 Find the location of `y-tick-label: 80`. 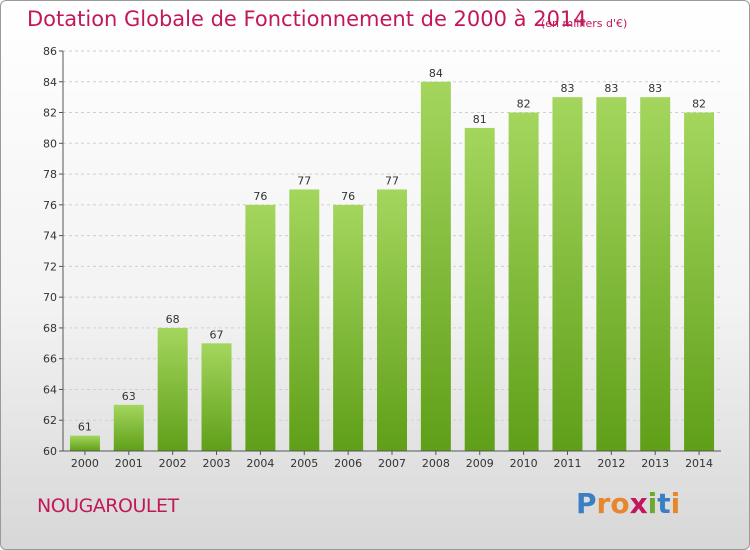

y-tick-label: 80 is located at coordinates (50, 143).